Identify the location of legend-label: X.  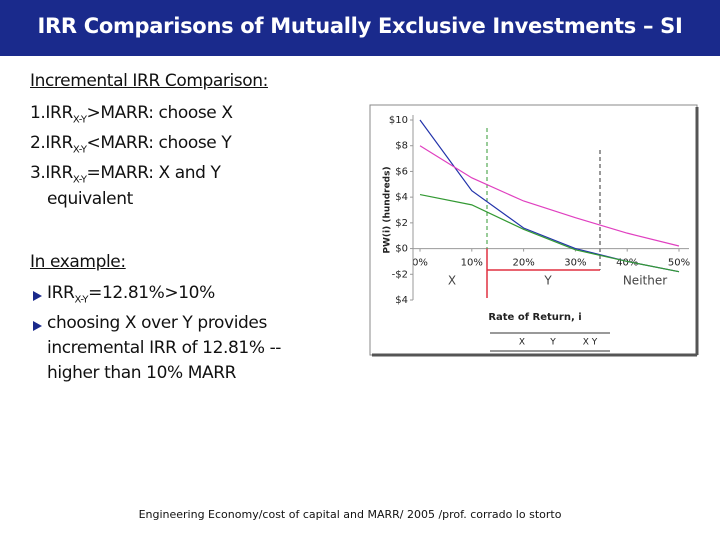
(522, 343).